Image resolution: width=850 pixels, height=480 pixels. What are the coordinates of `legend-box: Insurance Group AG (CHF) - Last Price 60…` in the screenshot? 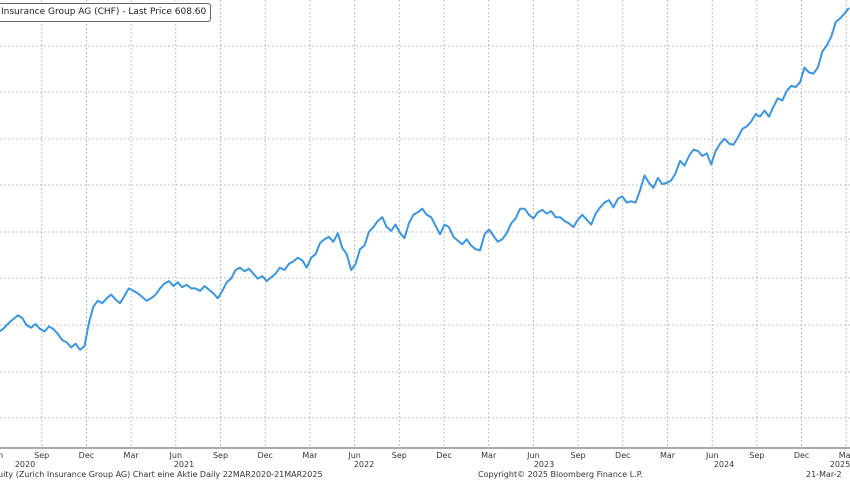 It's located at (106, 12).